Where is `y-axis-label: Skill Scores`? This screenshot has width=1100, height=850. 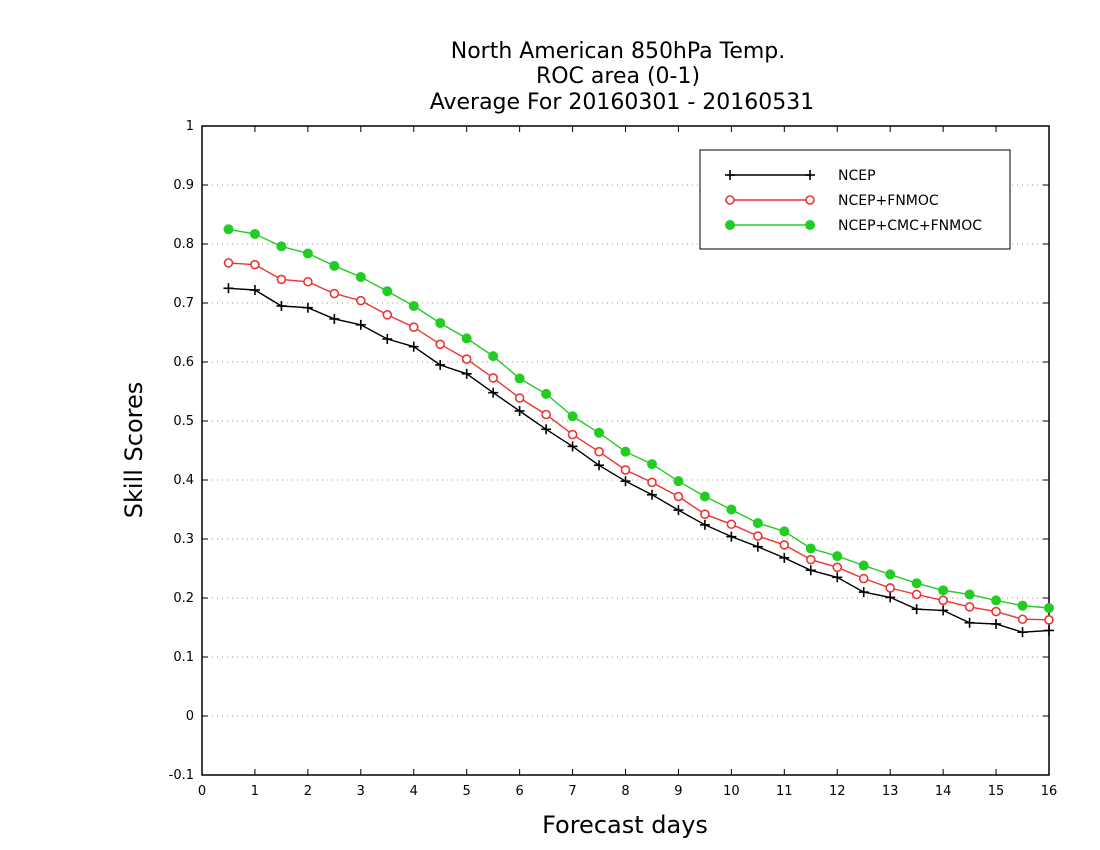 y-axis-label: Skill Scores is located at coordinates (134, 450).